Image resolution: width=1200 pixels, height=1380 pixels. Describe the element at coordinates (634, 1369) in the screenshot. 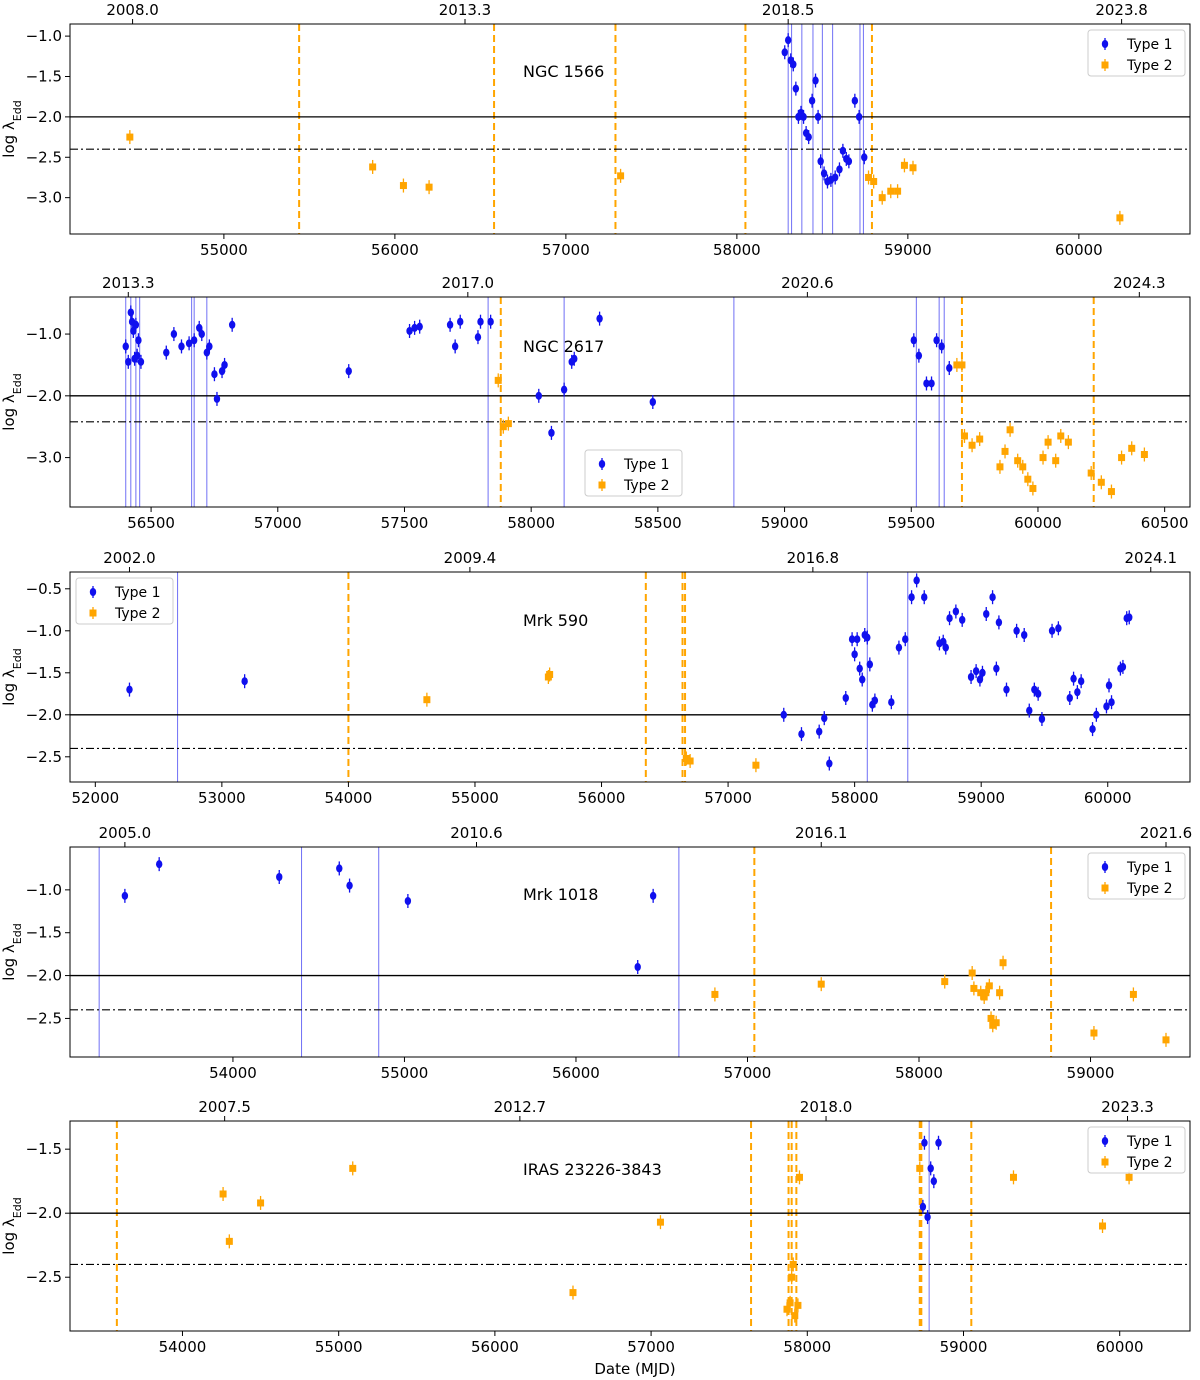

I see `x-axis-label: Date (MJD)` at that location.